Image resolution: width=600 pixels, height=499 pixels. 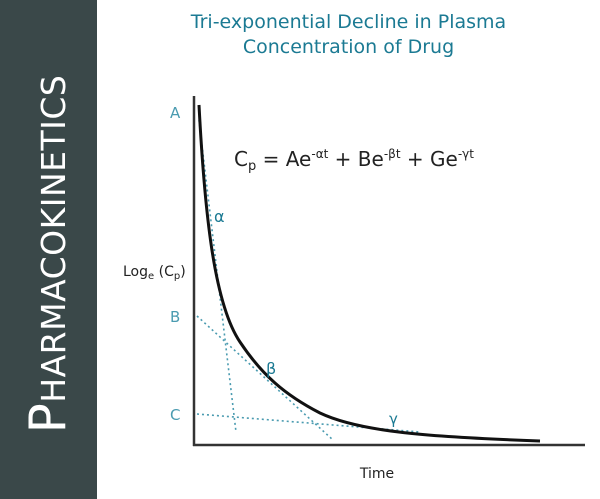 I want to click on title-line-1: Tri-exponential Decline in Plasma, so click(x=348, y=22).